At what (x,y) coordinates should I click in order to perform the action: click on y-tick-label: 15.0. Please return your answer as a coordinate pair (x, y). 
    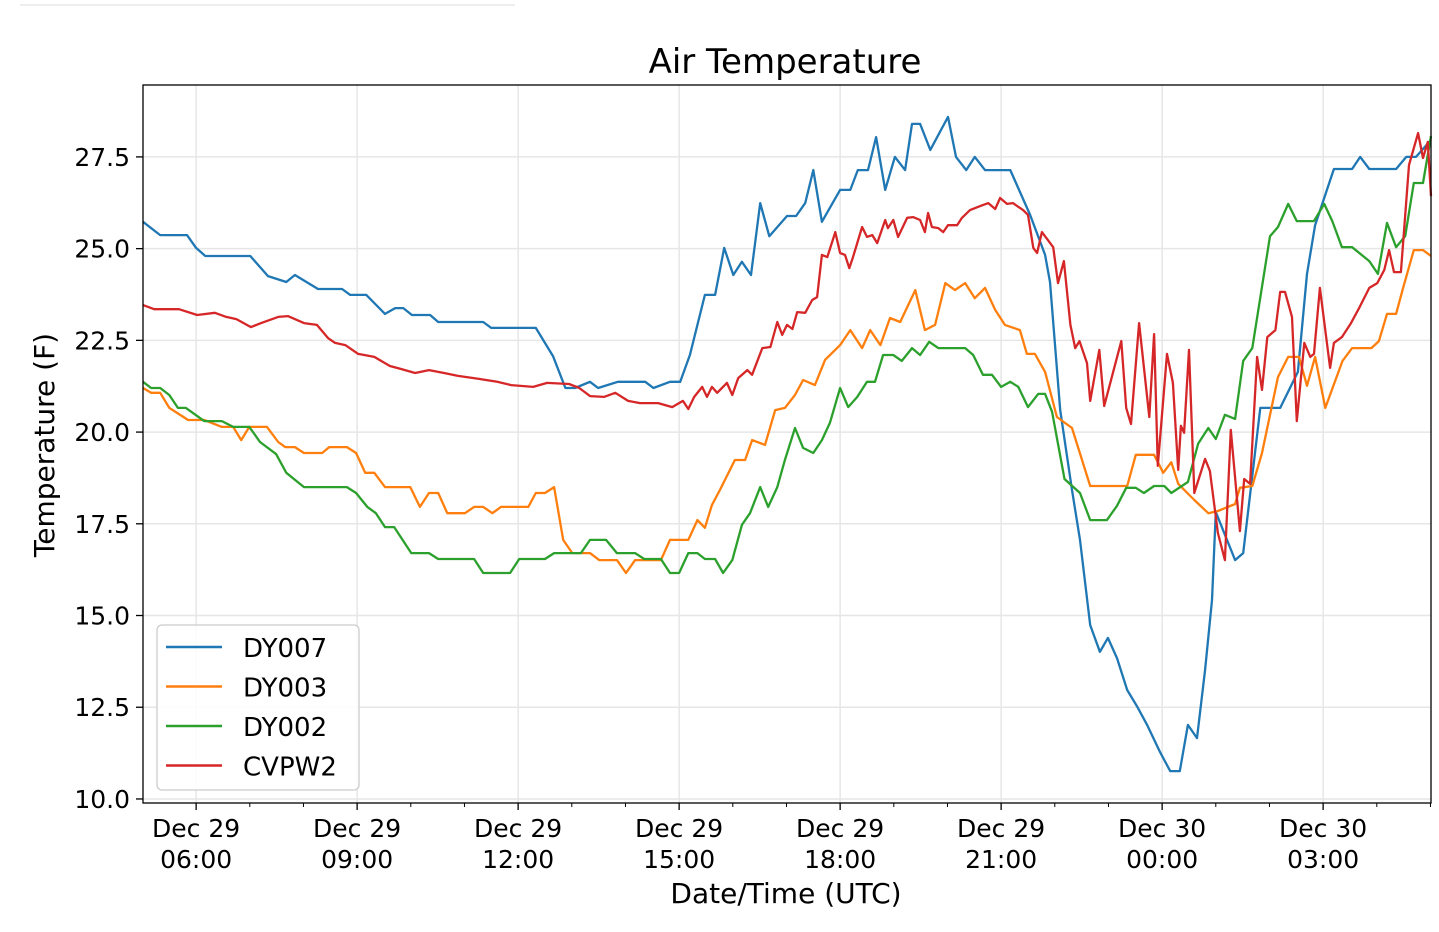
    Looking at the image, I should click on (102, 616).